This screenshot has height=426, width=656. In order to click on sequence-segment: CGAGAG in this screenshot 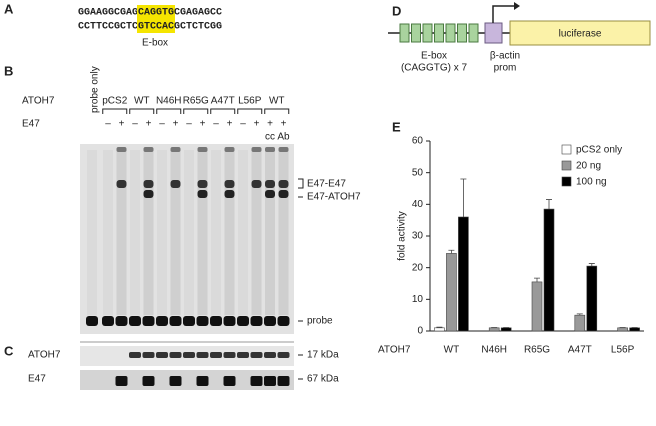, I will do `click(192, 13)`.